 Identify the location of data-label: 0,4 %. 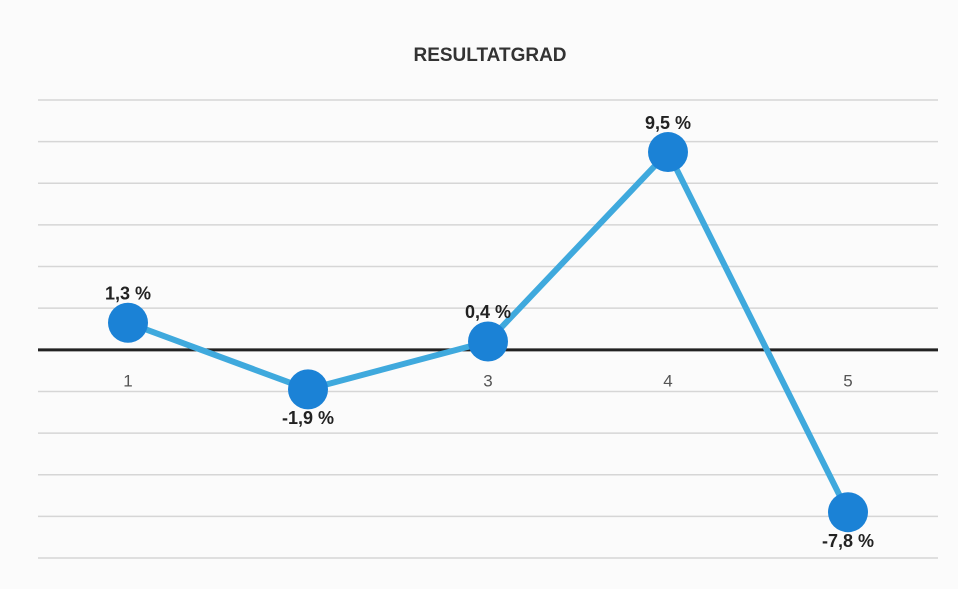
(488, 312).